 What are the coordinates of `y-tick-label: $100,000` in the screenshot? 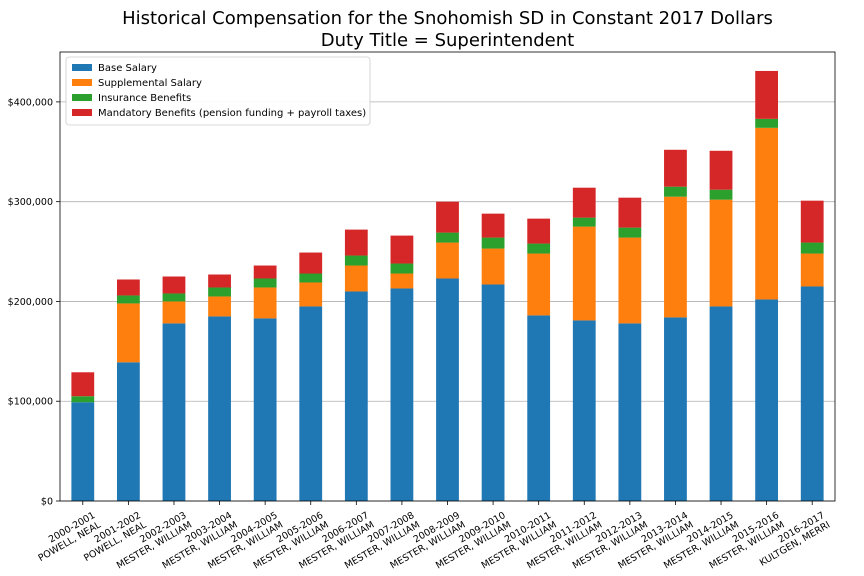 It's located at (30, 402).